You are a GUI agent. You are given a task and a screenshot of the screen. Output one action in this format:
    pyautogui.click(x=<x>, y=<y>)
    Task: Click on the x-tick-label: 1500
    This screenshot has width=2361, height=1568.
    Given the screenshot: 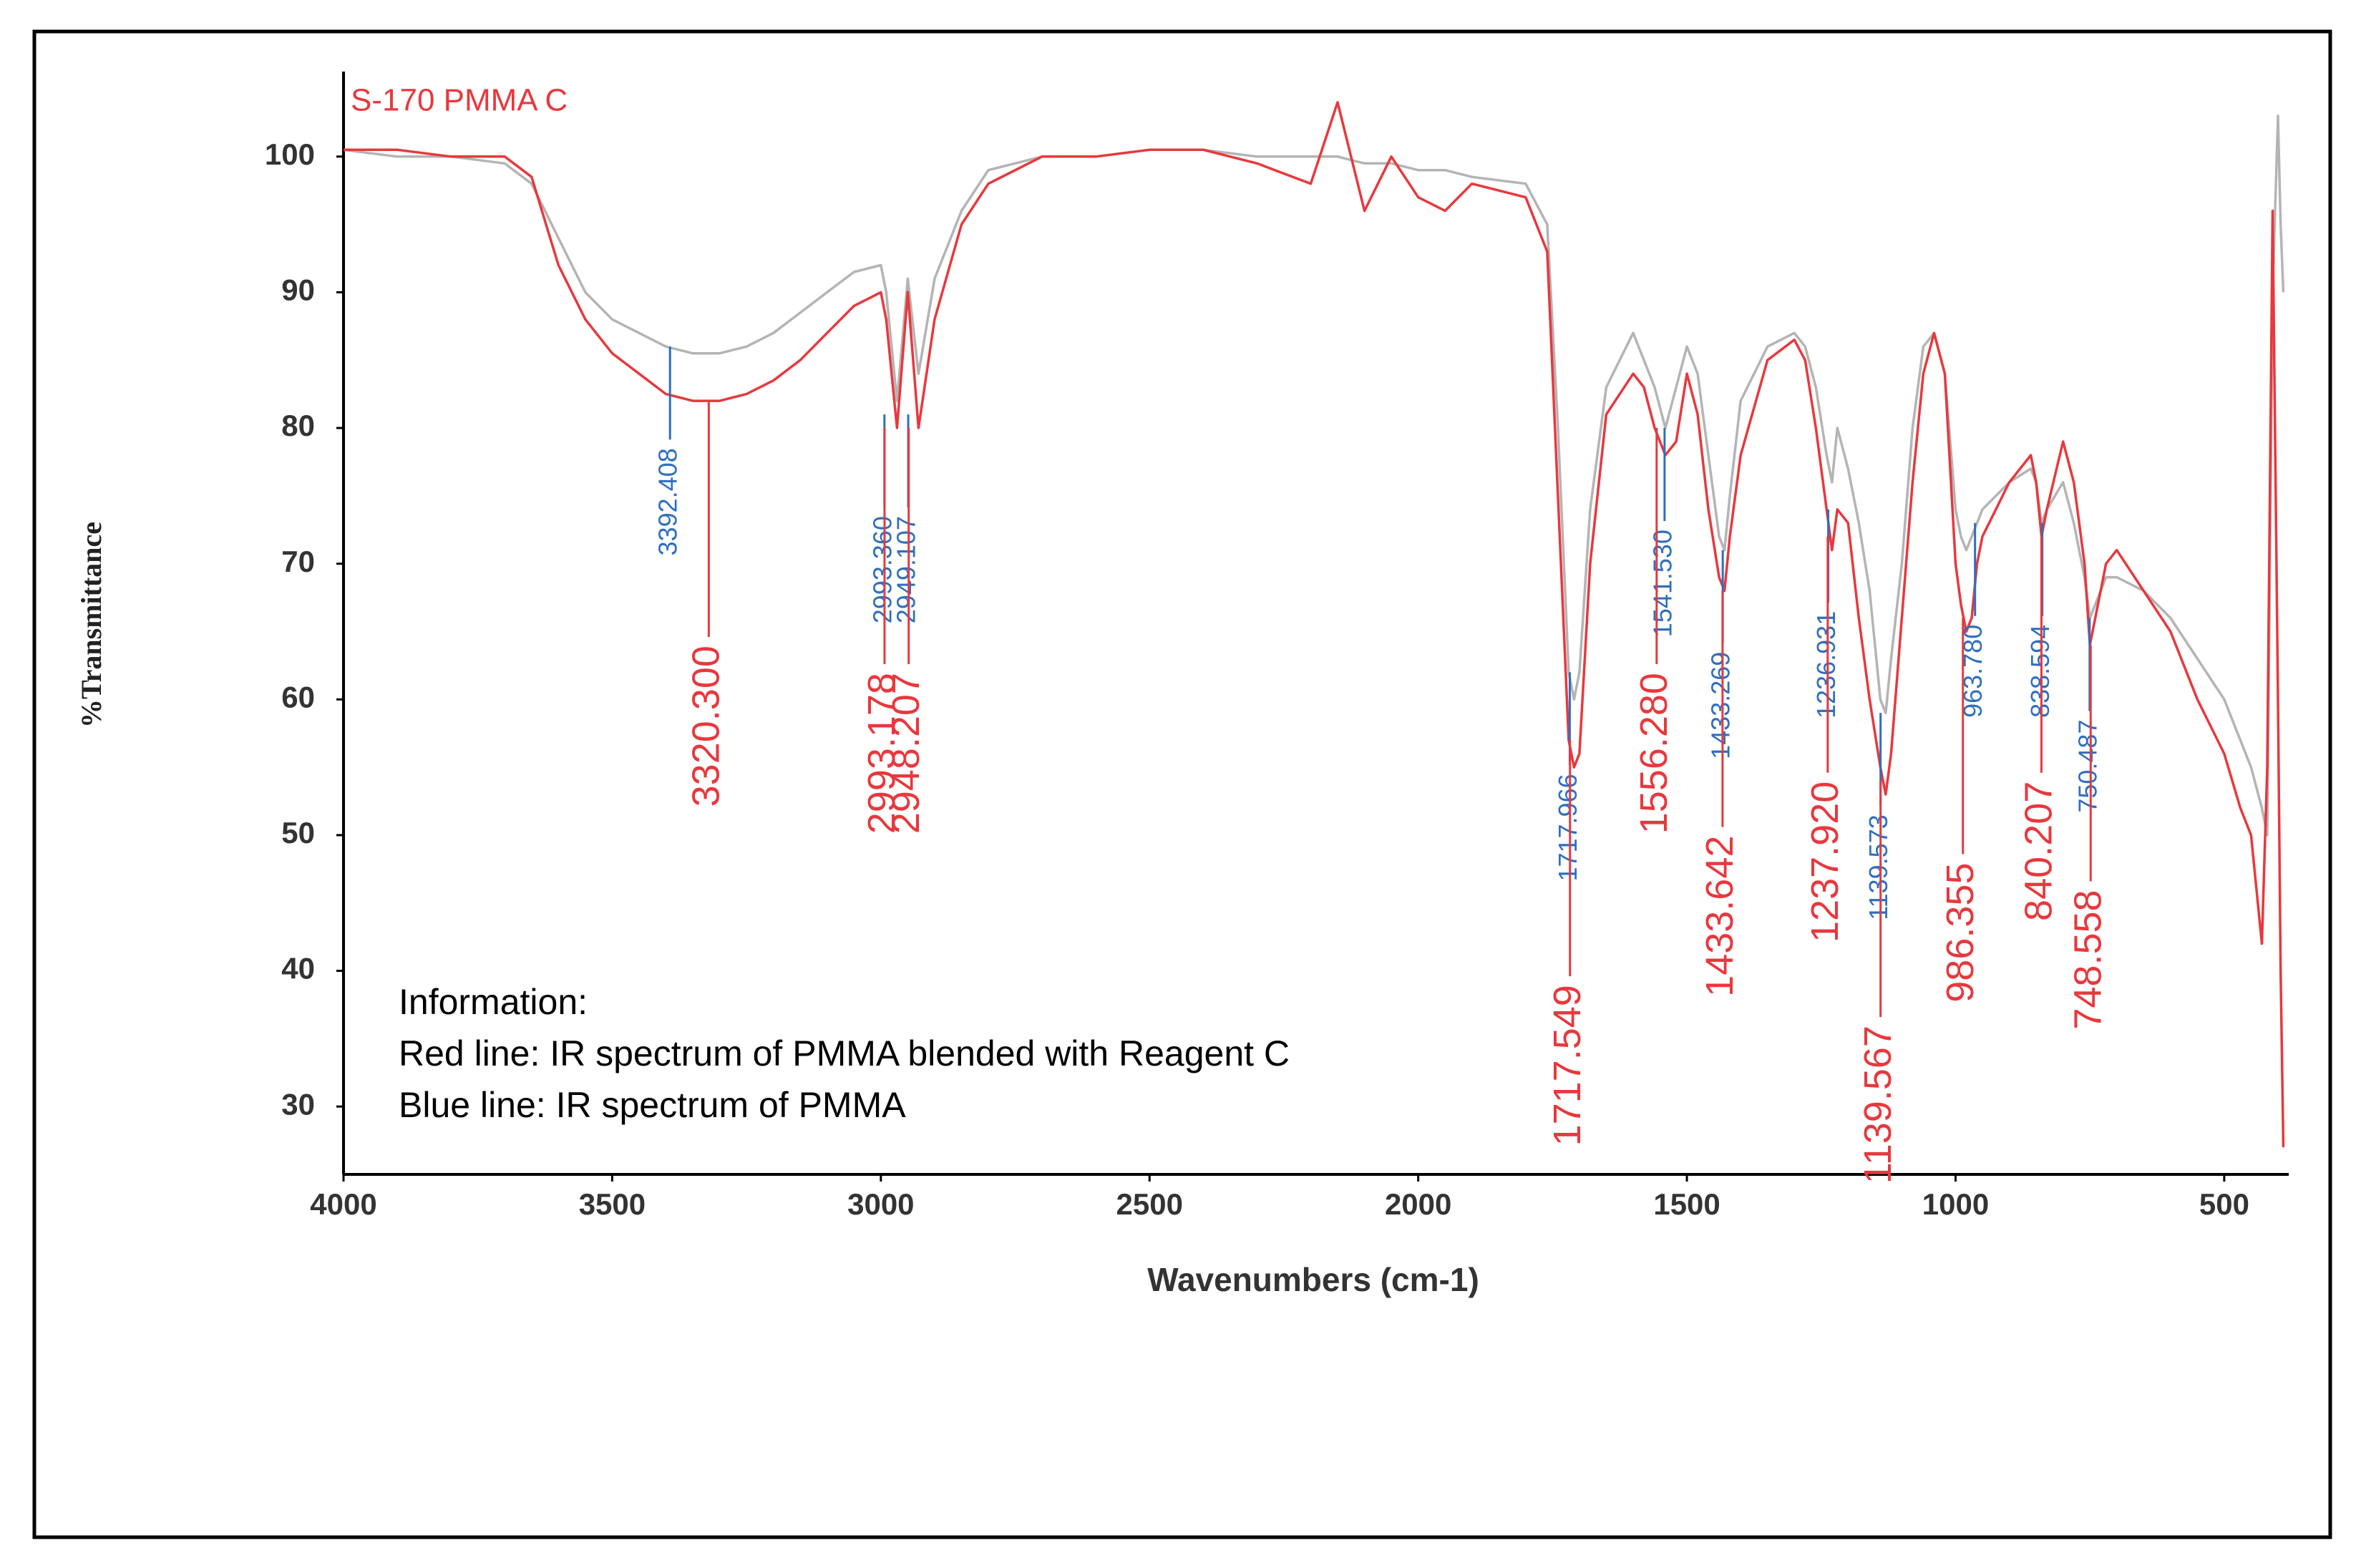 What is the action you would take?
    pyautogui.click(x=1687, y=1204)
    